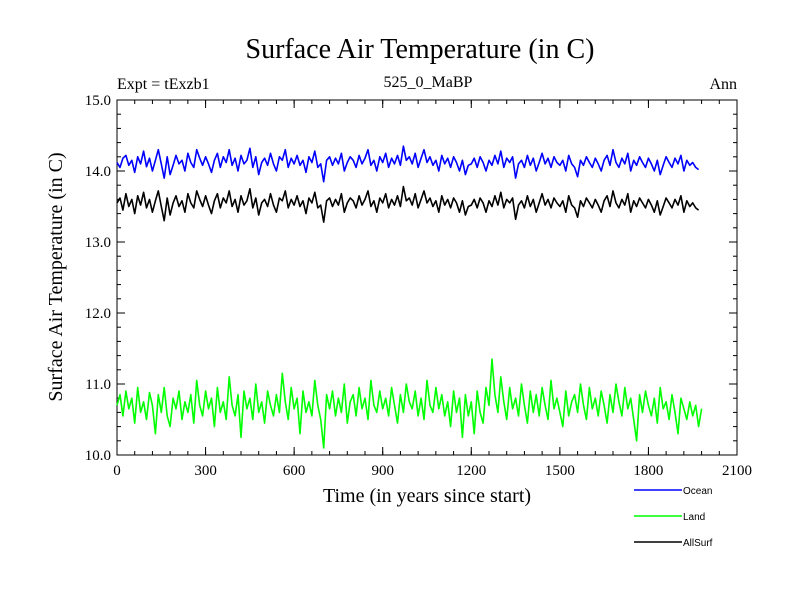 The width and height of the screenshot is (800, 600). What do you see at coordinates (294, 471) in the screenshot?
I see `x-tick-label: 600` at bounding box center [294, 471].